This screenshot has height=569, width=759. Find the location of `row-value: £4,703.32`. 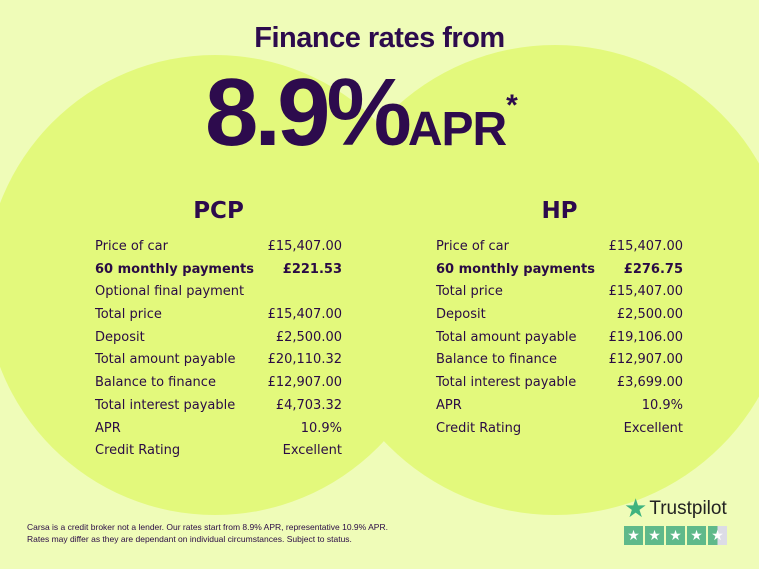

row-value: £4,703.32 is located at coordinates (308, 405).